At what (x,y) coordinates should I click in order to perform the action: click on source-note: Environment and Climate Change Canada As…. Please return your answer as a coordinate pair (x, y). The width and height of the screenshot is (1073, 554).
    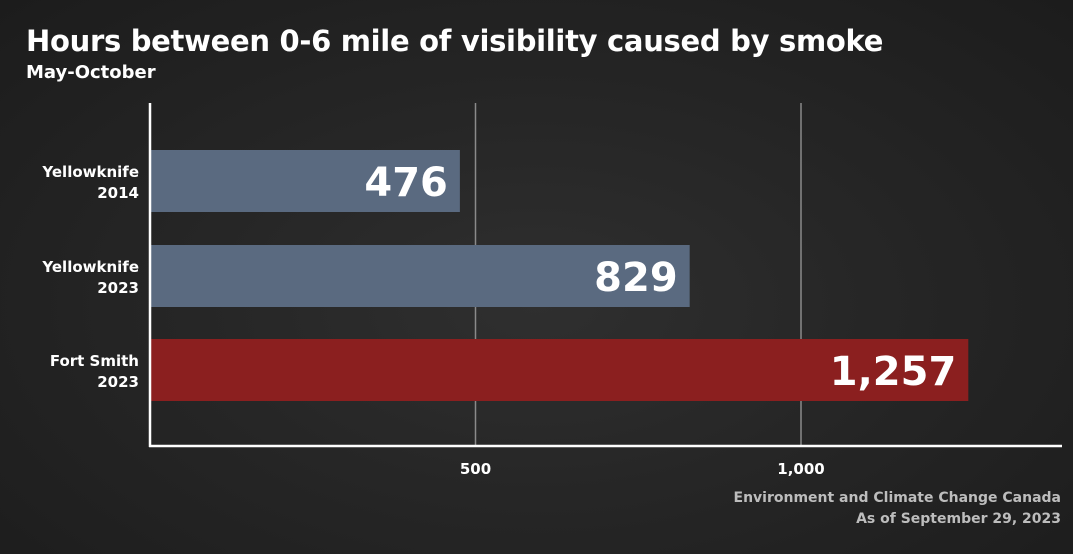
    Looking at the image, I should click on (898, 509).